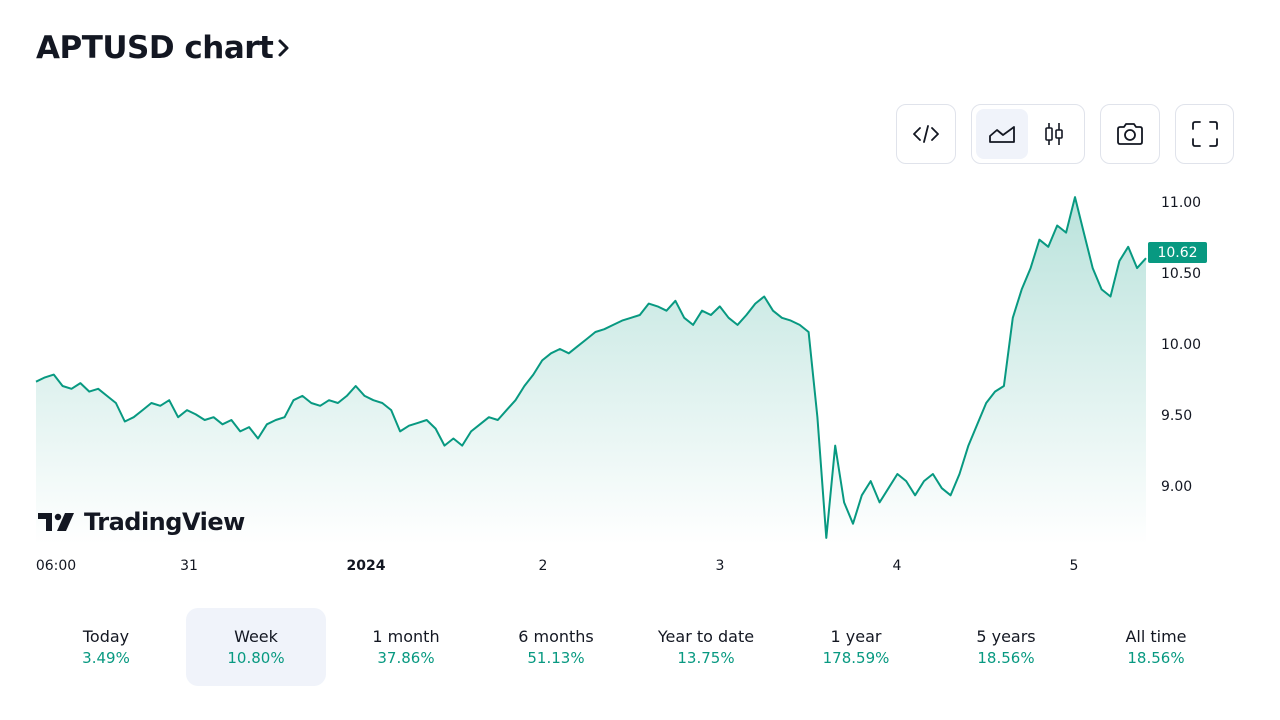 The height and width of the screenshot is (720, 1280). I want to click on chevron-right-icon, so click(283, 48).